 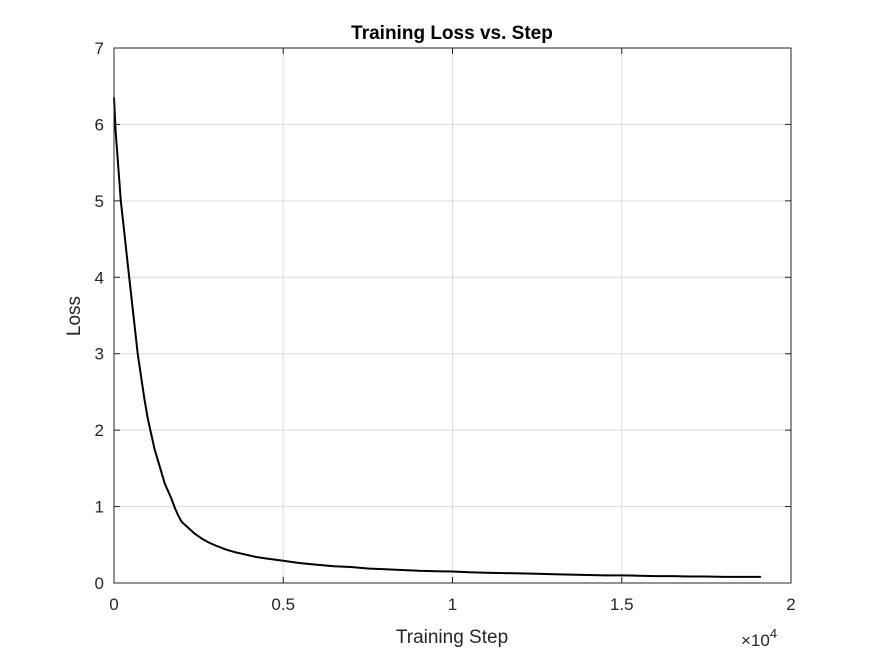 What do you see at coordinates (99, 583) in the screenshot?
I see `y-tick-label: 0` at bounding box center [99, 583].